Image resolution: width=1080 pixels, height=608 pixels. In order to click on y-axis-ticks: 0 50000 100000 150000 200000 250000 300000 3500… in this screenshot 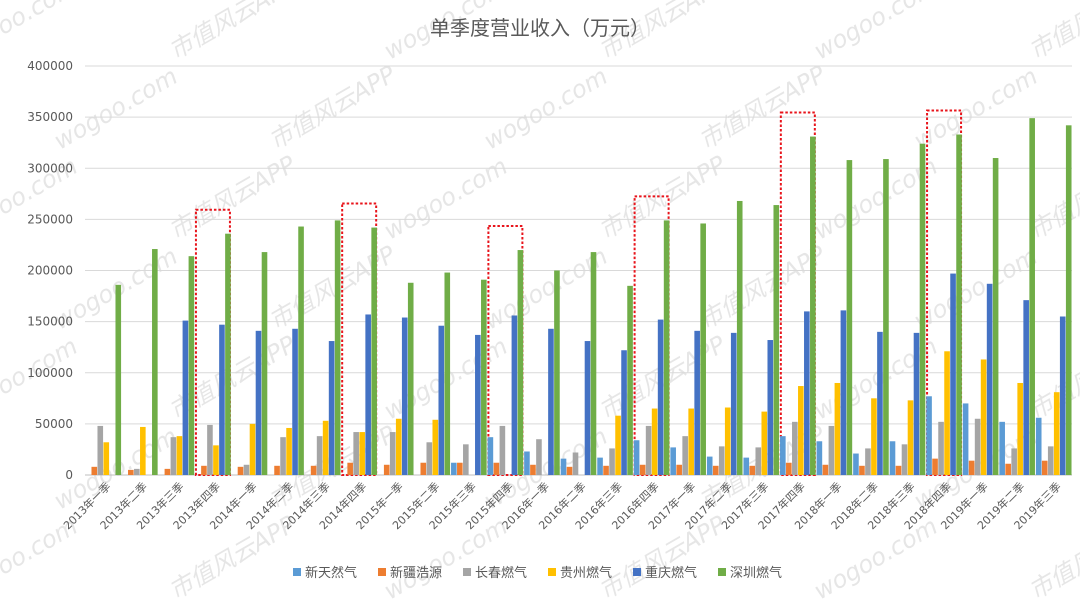, I will do `click(50, 270)`.